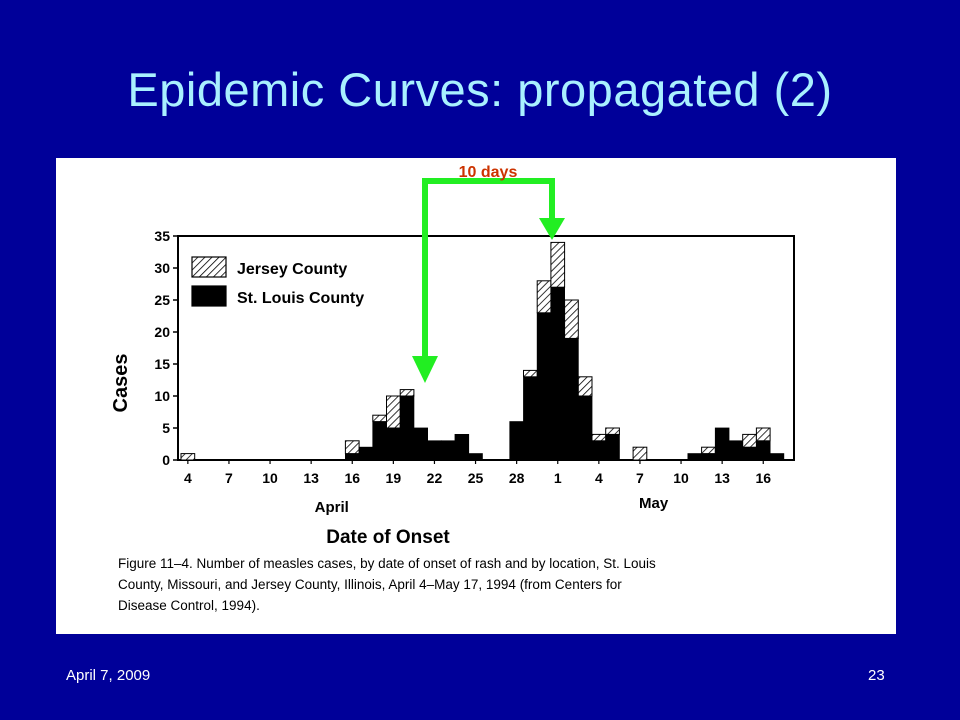 This screenshot has width=960, height=720. I want to click on legend-label-jersey: Jersey County, so click(292, 269).